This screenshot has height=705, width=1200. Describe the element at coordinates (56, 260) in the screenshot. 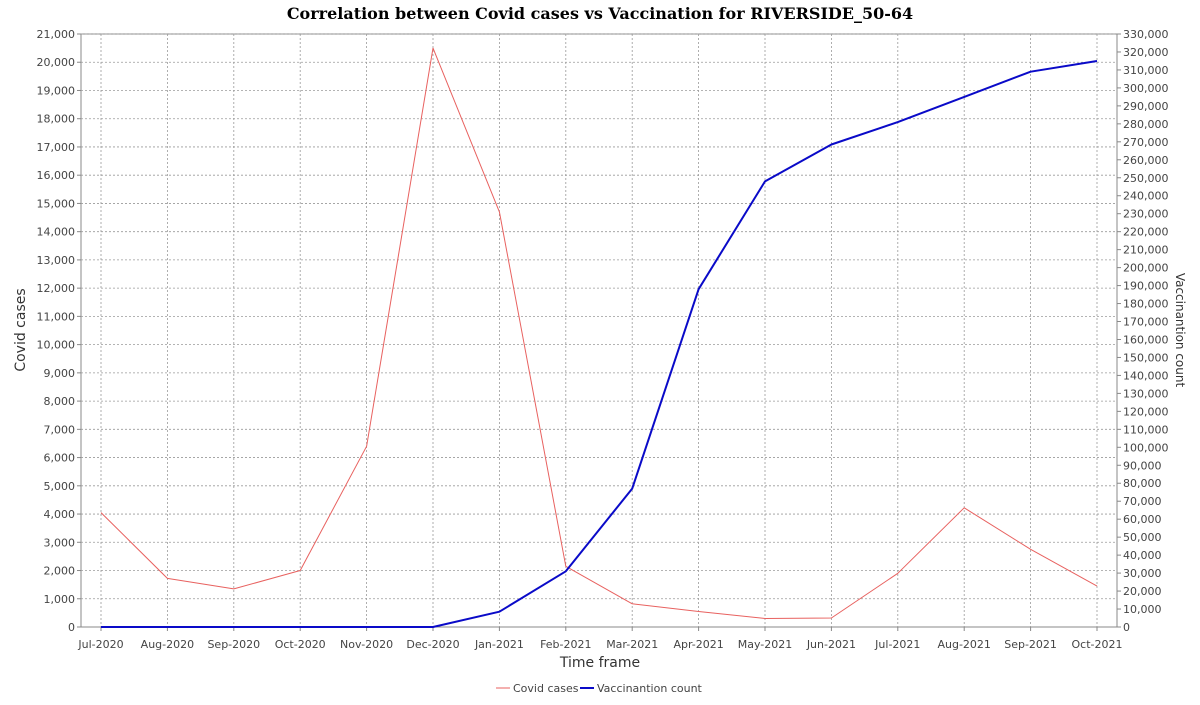

I see `y-tick-label: 13,000` at that location.